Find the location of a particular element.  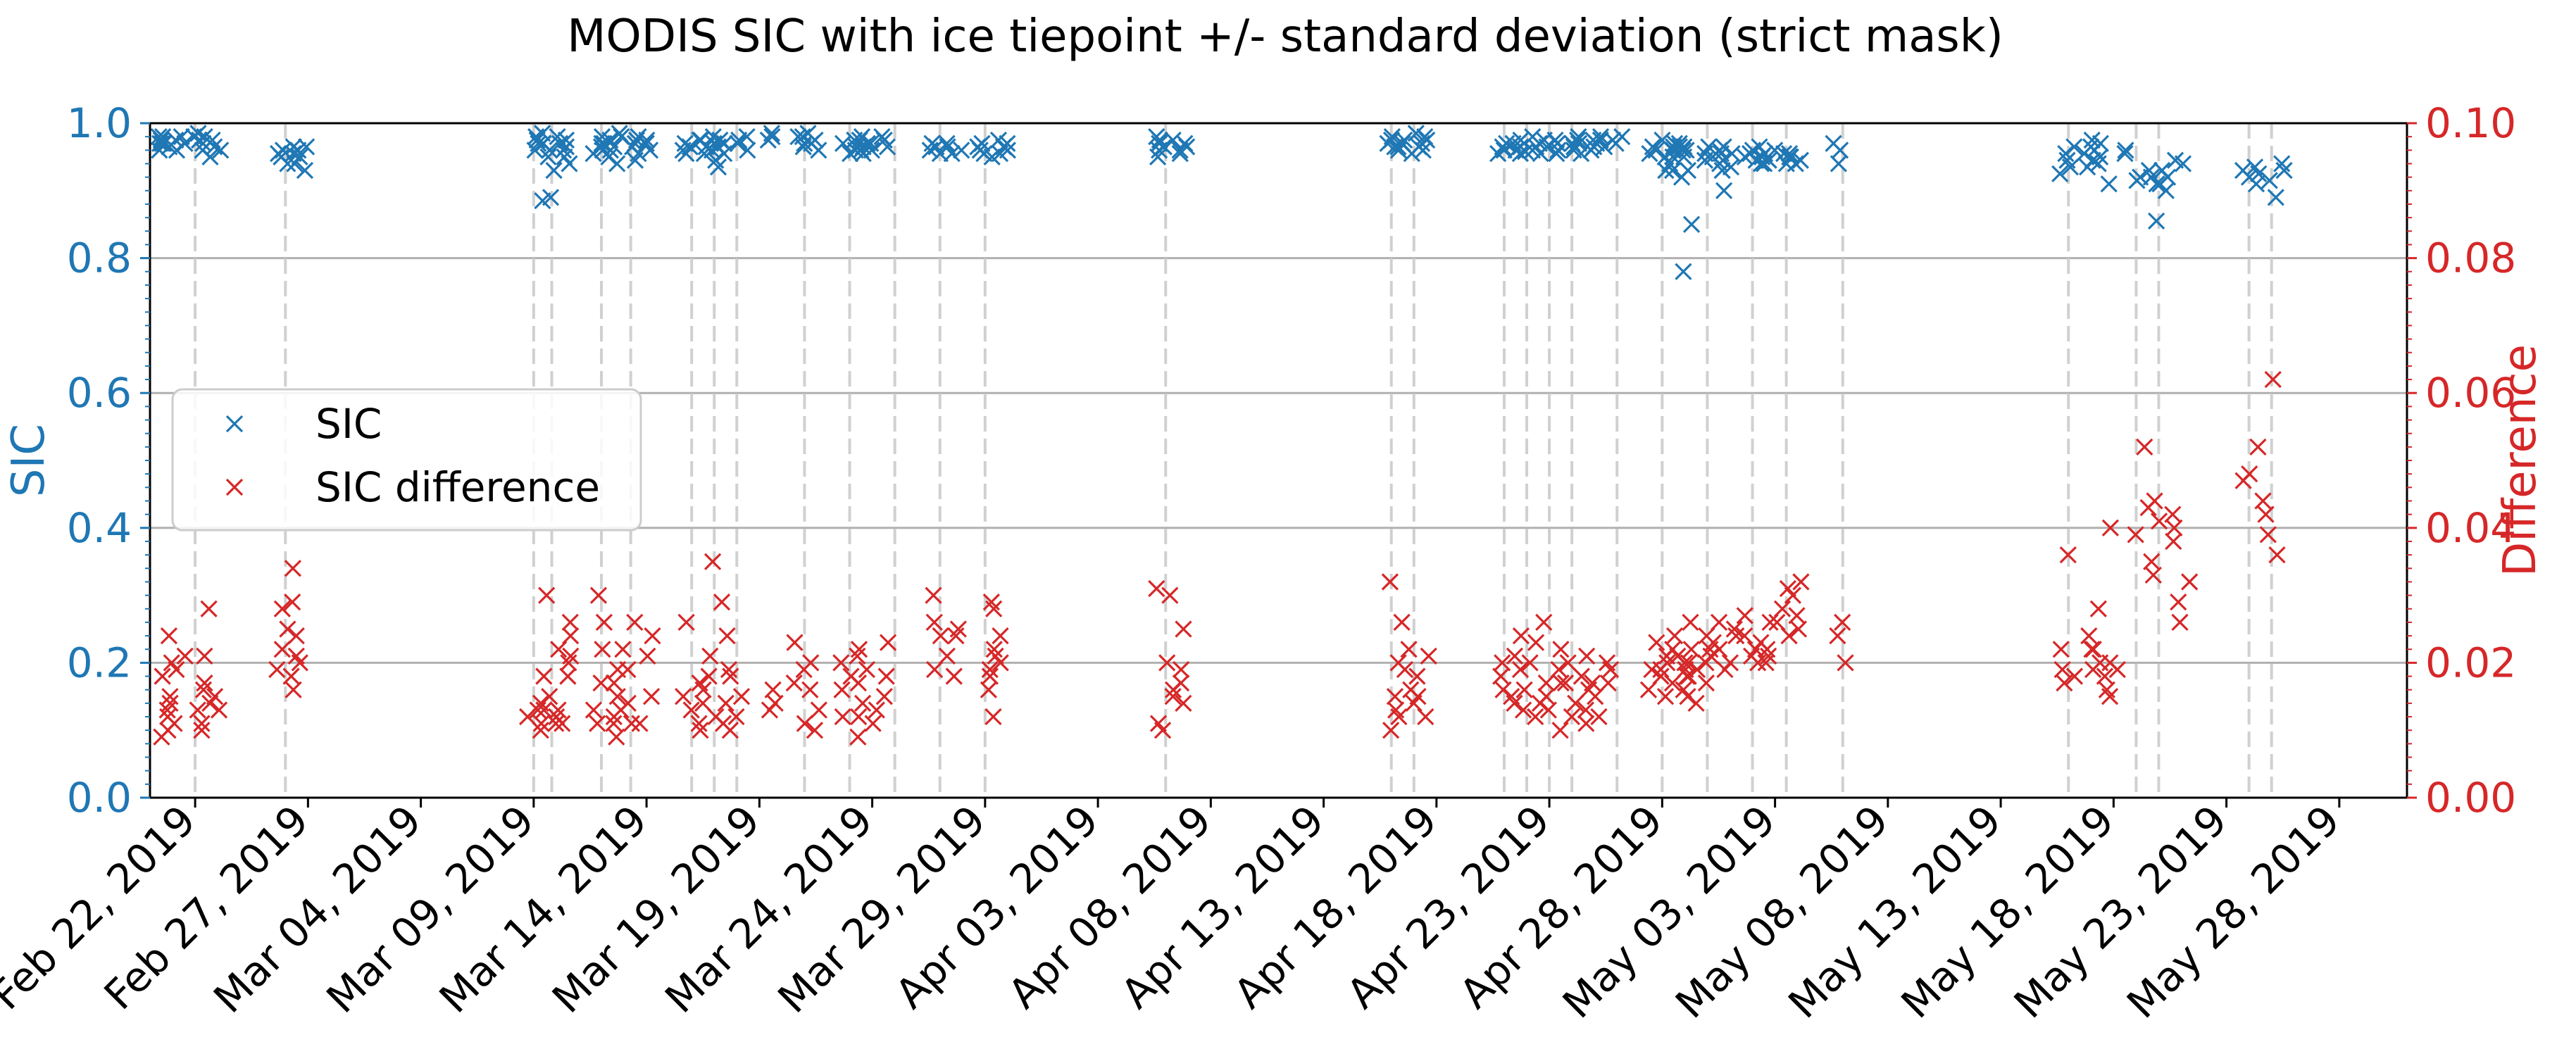

legend-marker-sic-difference-glyph-glyph is located at coordinates (234, 487).